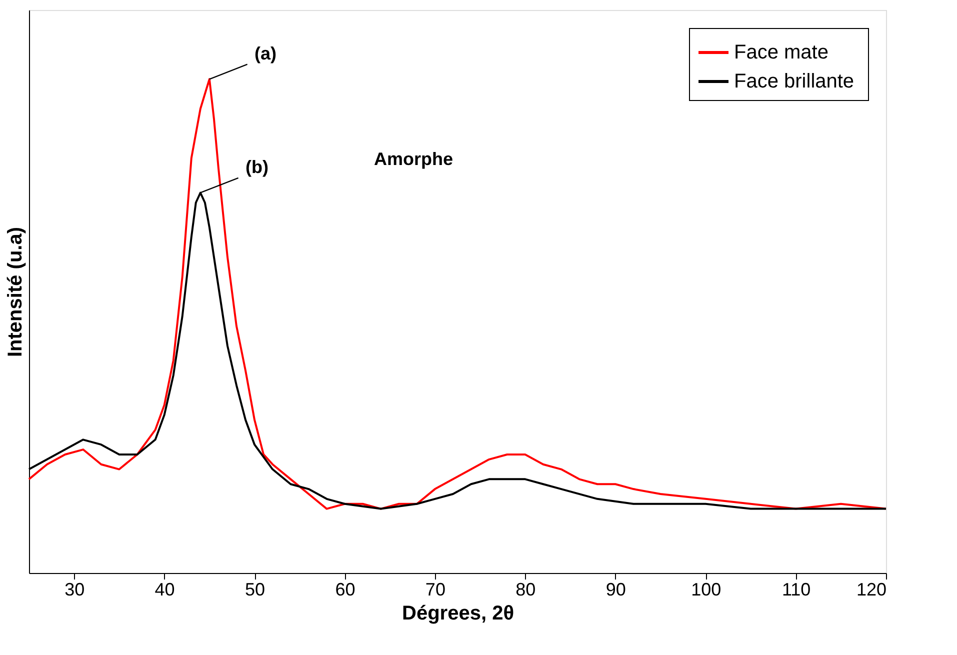  Describe the element at coordinates (458, 613) in the screenshot. I see `x-axis-title: Dégrees, 2θ` at that location.